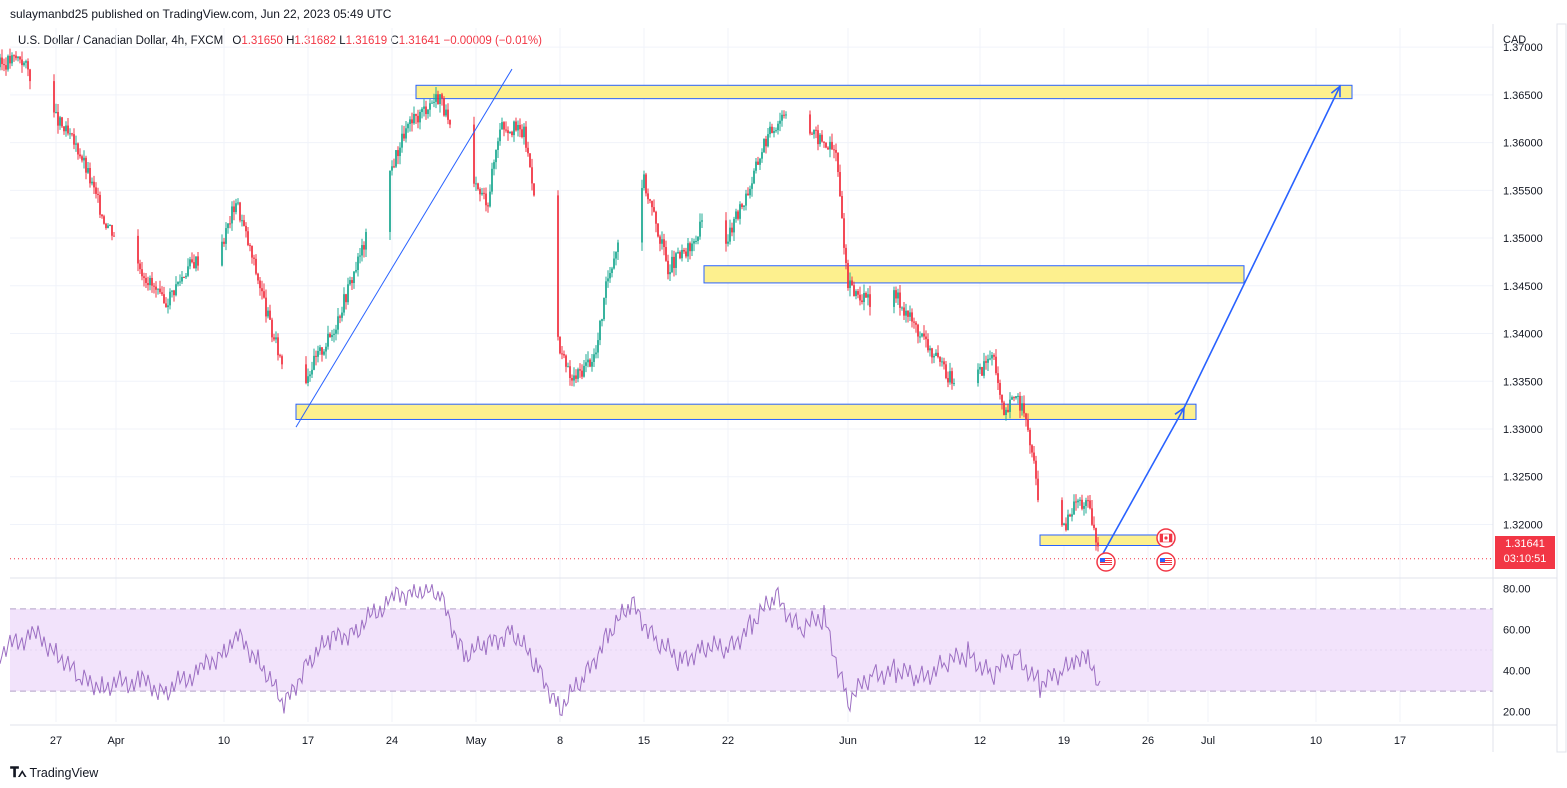  Describe the element at coordinates (54, 772) in the screenshot. I see `tradingview-brand: 𝐓∧ TradingView` at that location.